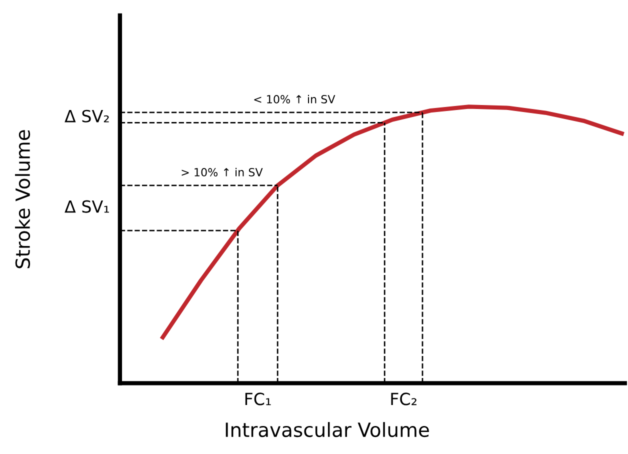 The image size is (628, 454). What do you see at coordinates (86, 206) in the screenshot?
I see `text: Δ SV₁` at bounding box center [86, 206].